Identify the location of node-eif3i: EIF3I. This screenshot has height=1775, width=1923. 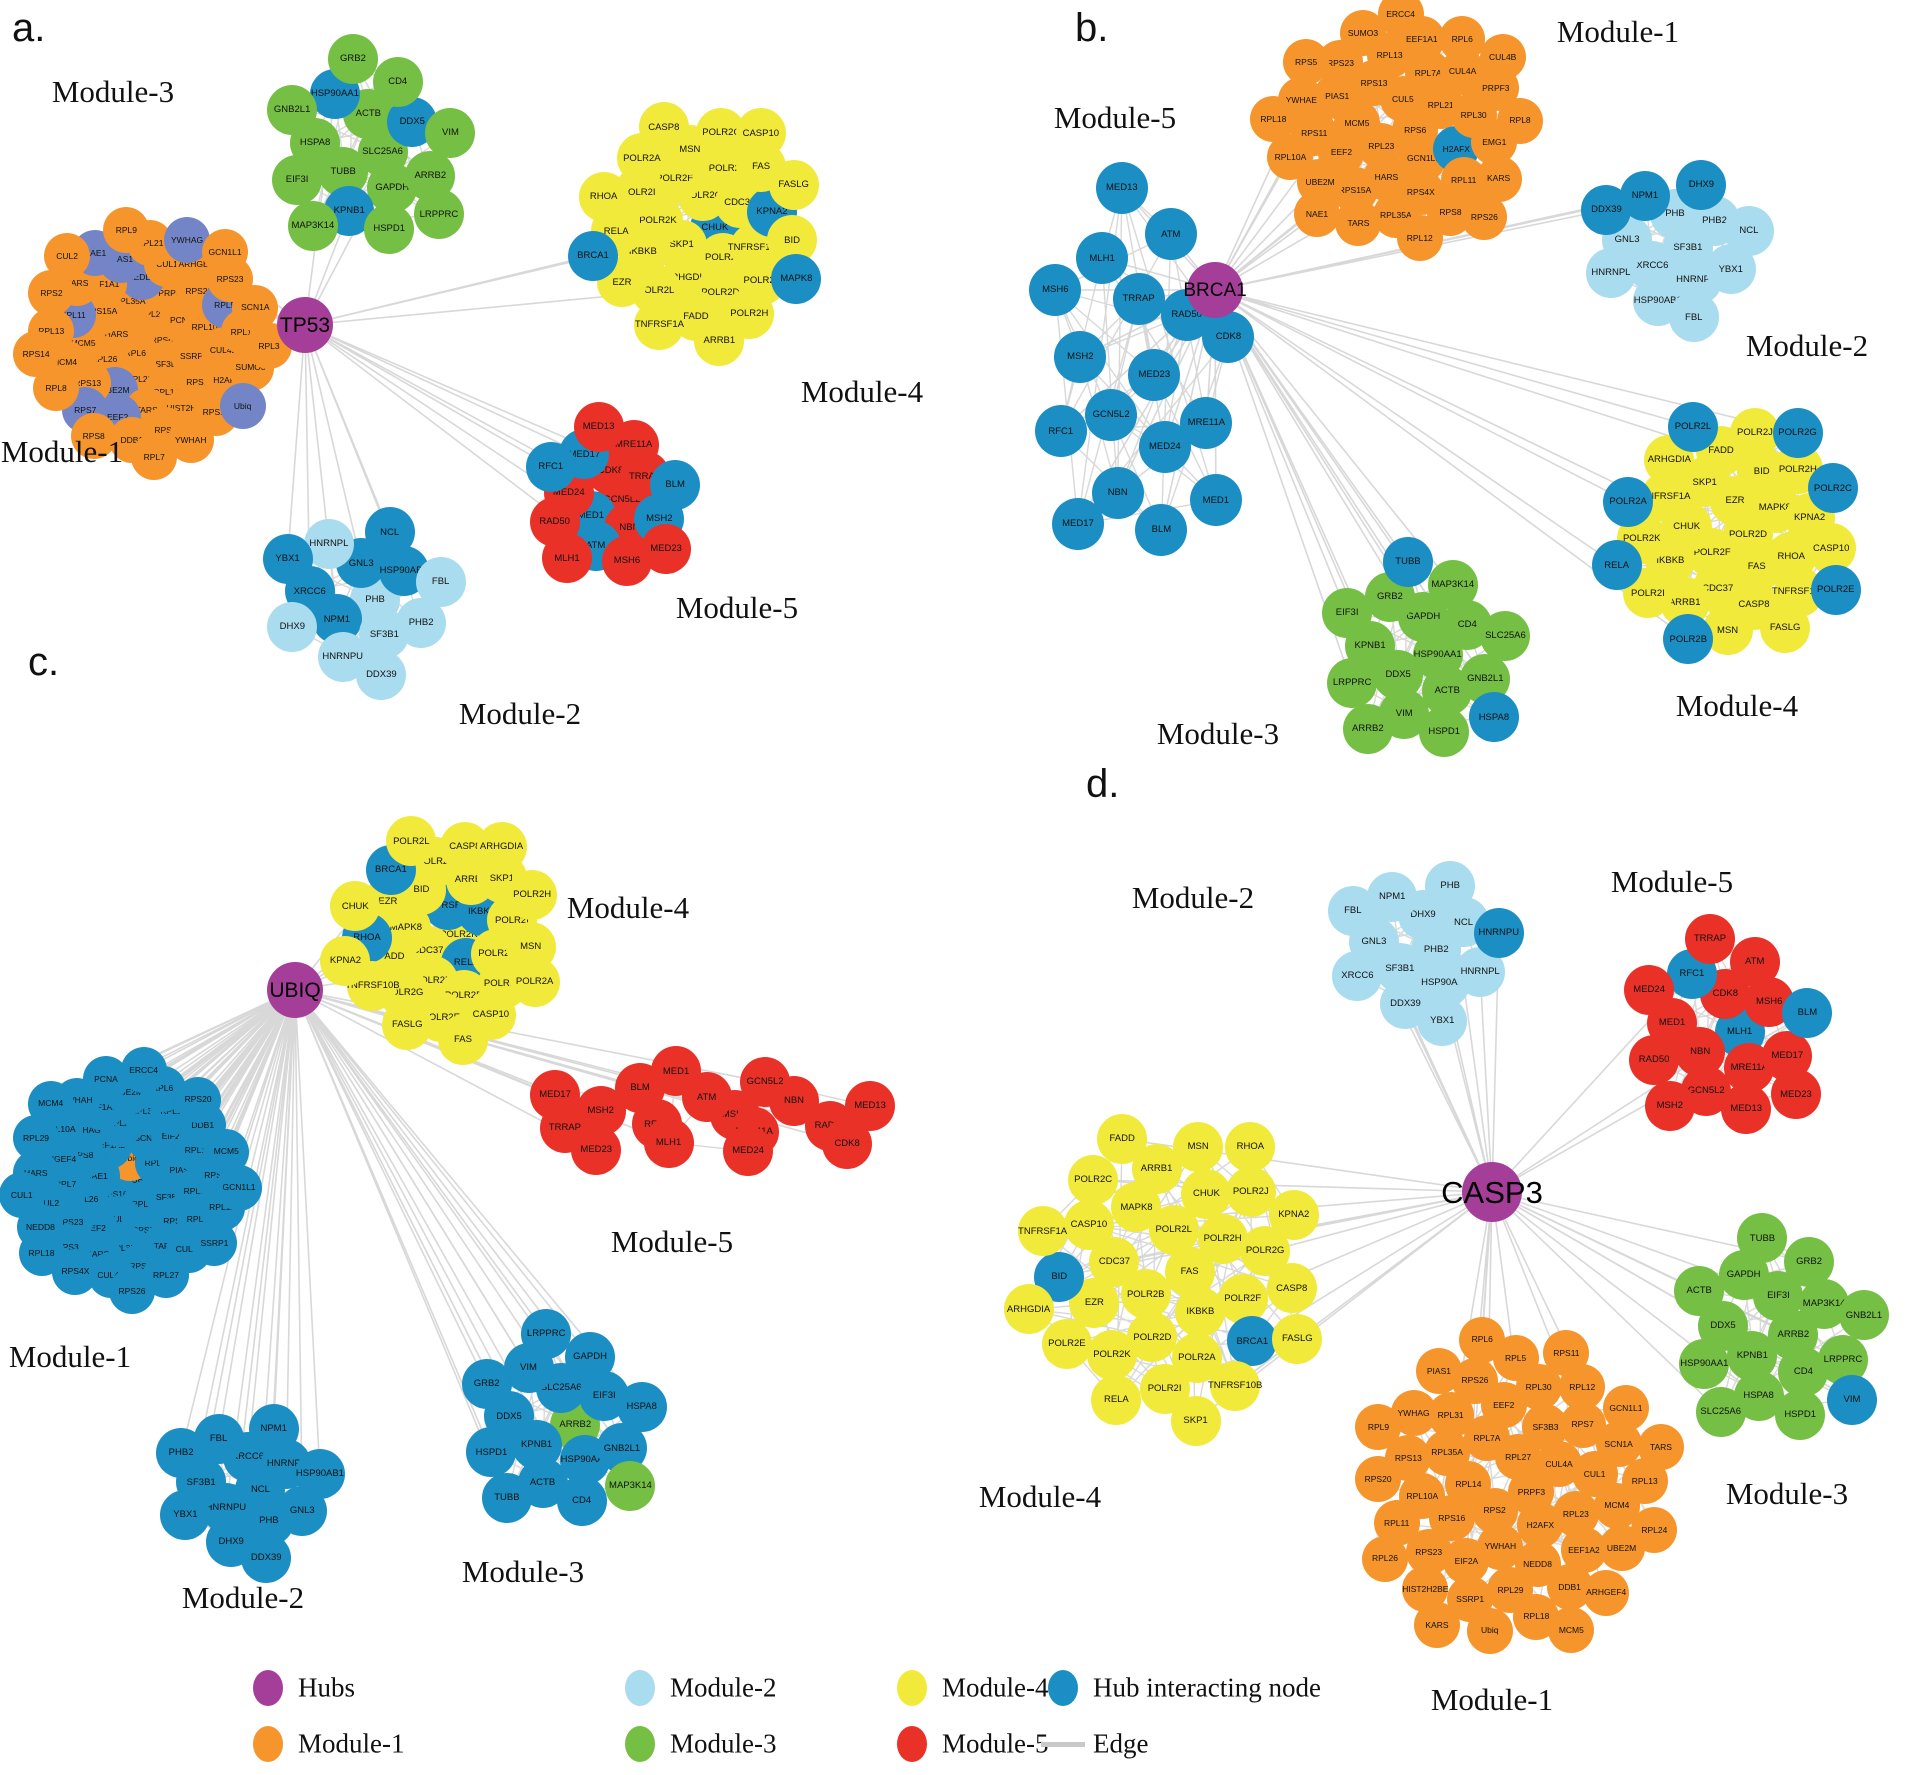
(1347, 612).